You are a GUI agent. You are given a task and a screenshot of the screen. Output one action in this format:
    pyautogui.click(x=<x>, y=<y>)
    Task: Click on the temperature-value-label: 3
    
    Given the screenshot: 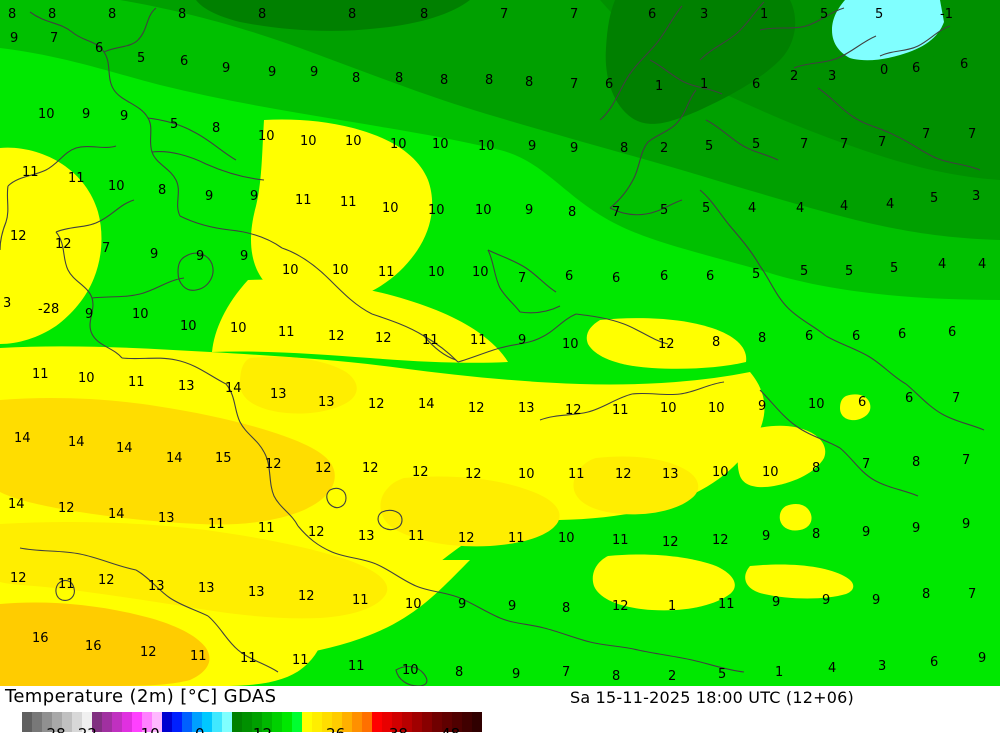 What is the action you would take?
    pyautogui.click(x=7, y=303)
    